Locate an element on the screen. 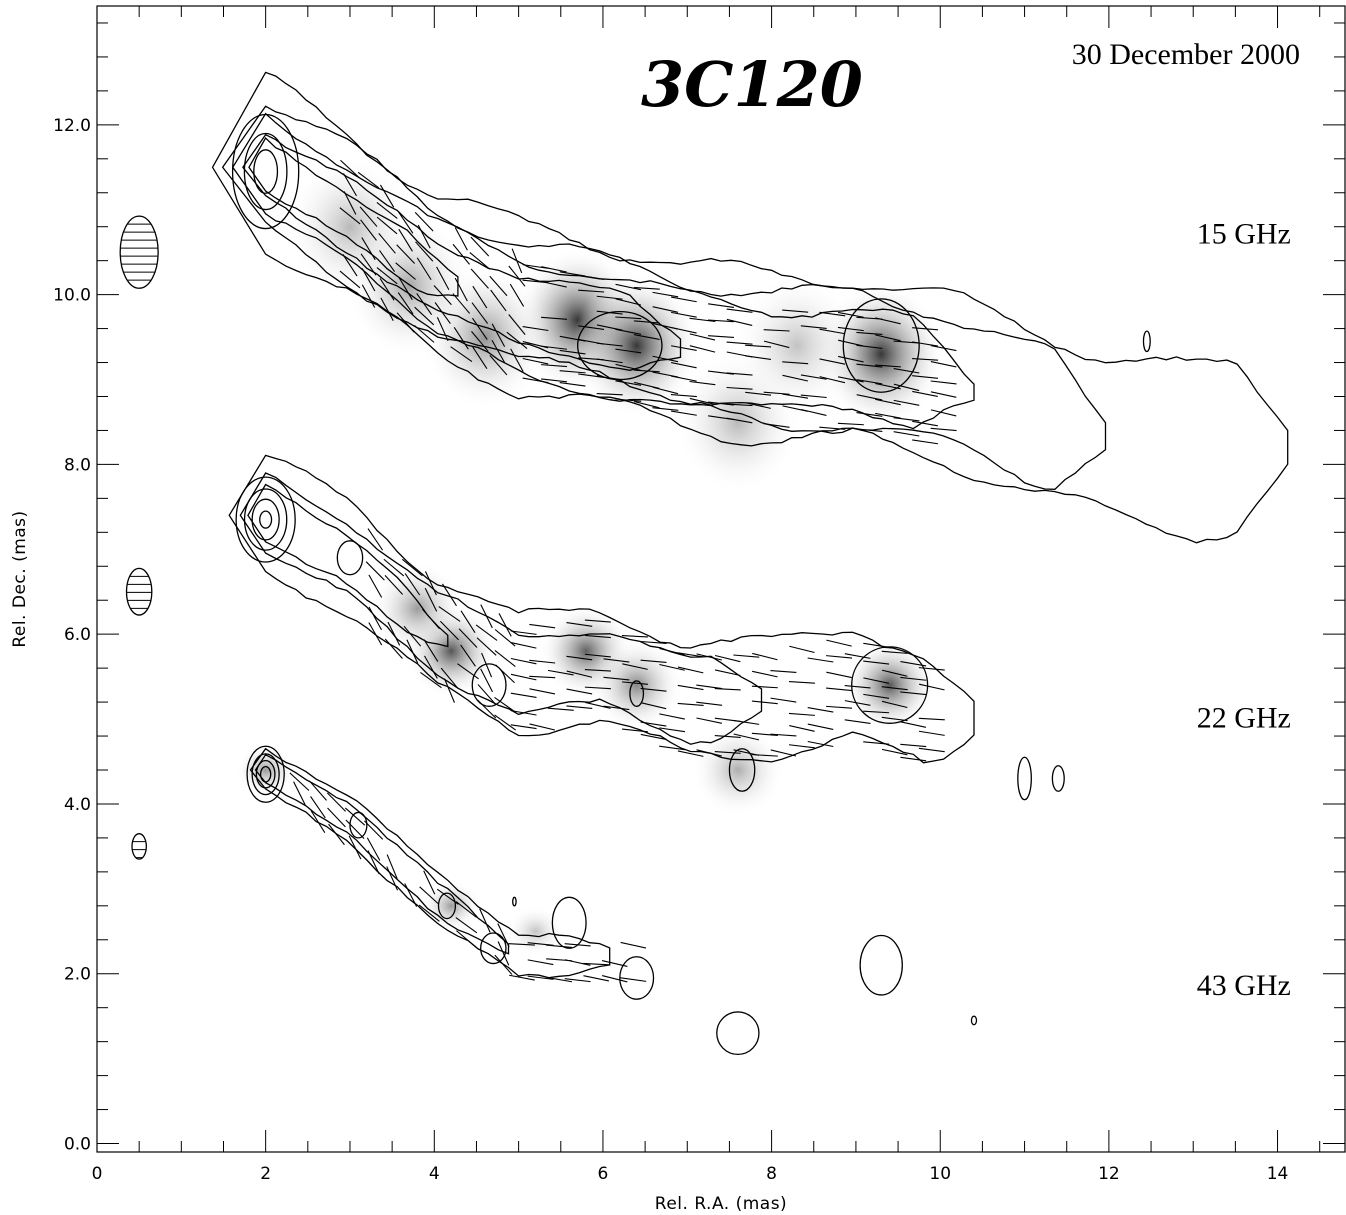 The image size is (1346, 1215). y-axis-label: Rel. Dec. (mas) is located at coordinates (20, 578).